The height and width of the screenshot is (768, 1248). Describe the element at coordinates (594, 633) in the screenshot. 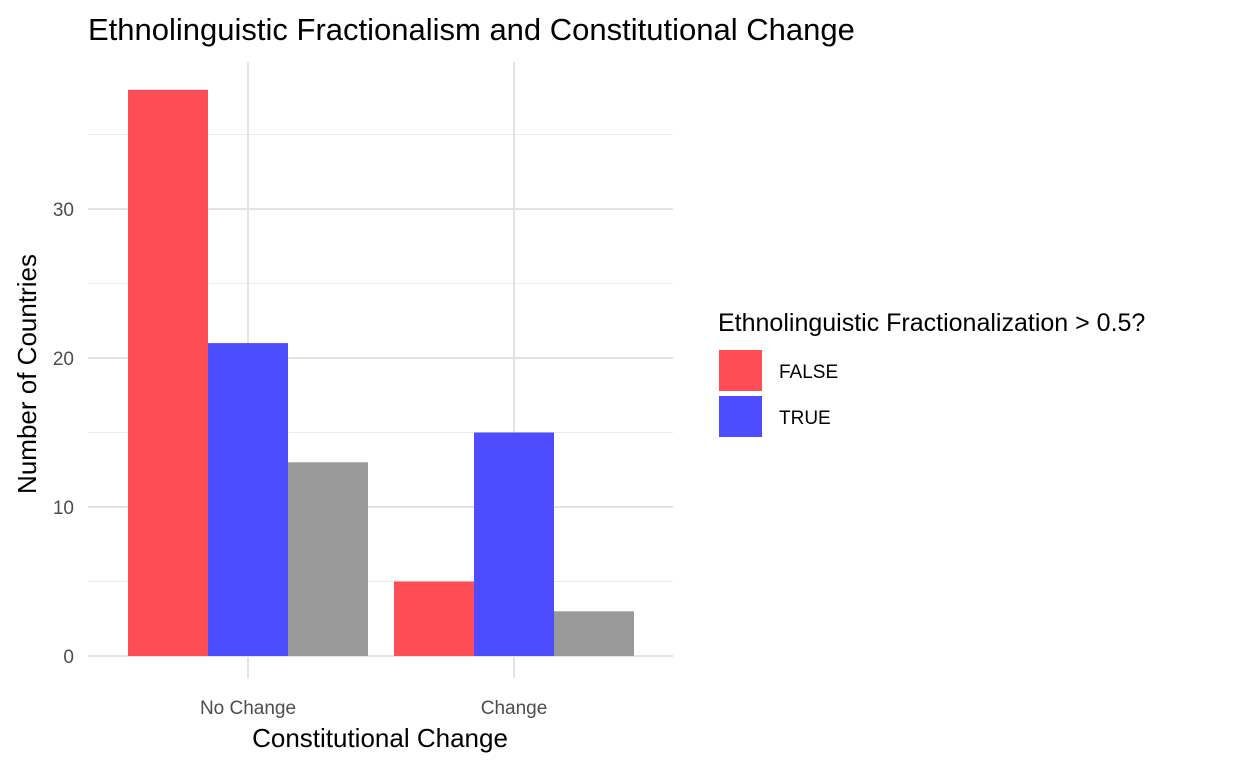

I see `bar-series-3-change` at that location.